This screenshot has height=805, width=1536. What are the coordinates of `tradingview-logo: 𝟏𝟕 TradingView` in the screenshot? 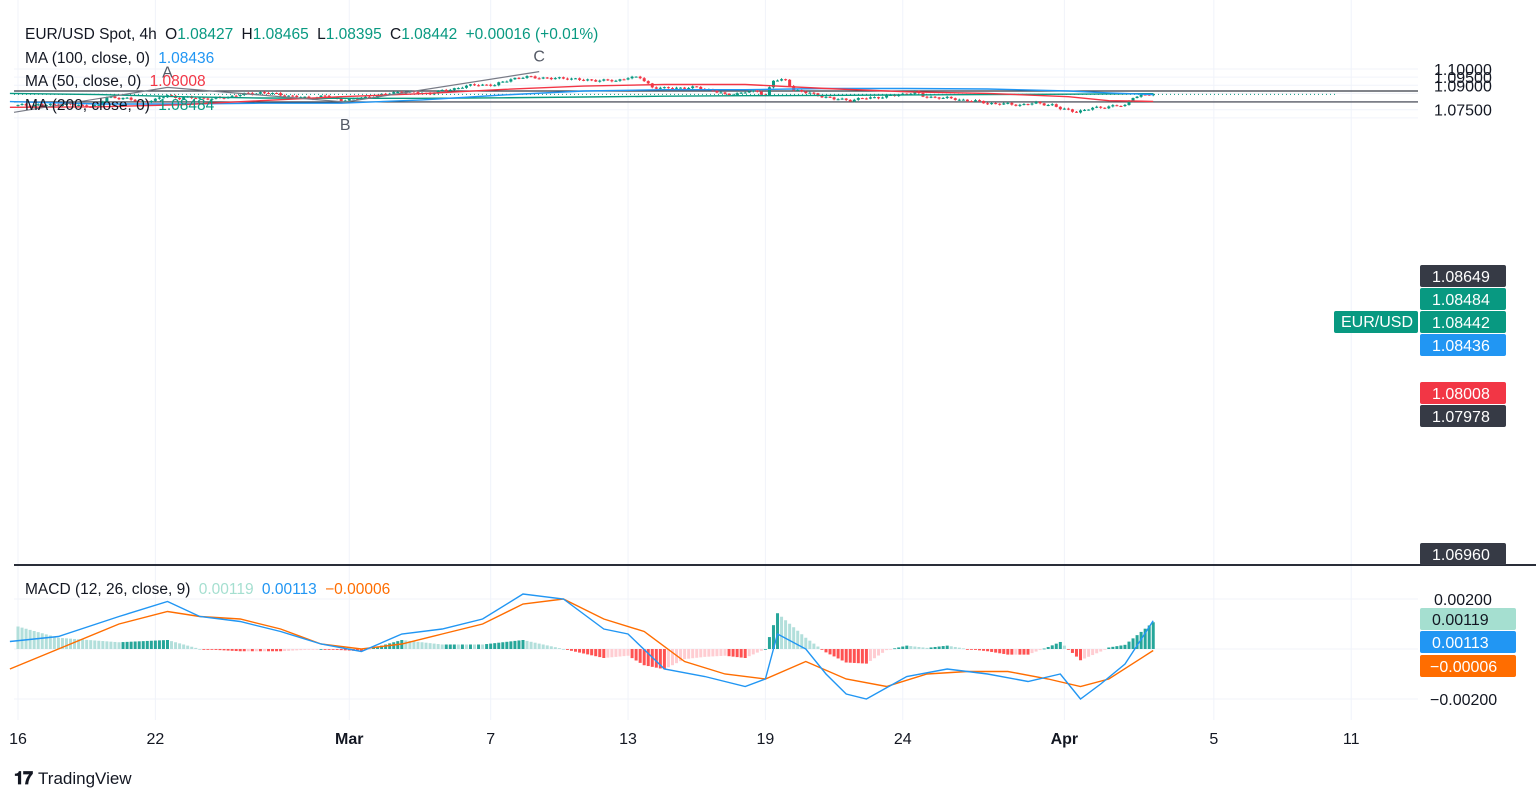 It's located at (73, 778).